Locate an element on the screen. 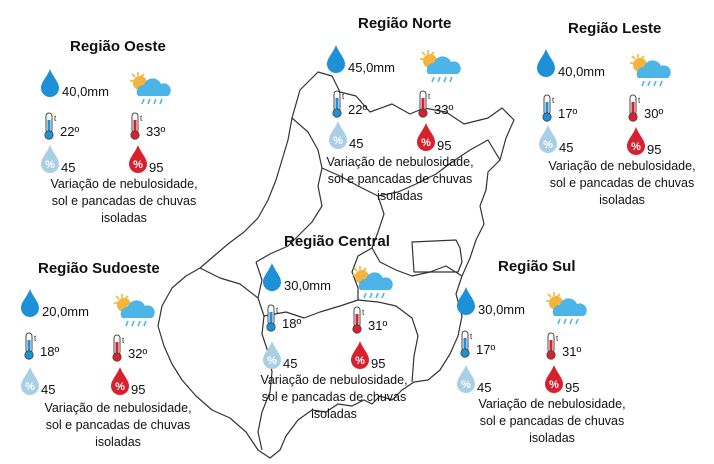 The width and height of the screenshot is (714, 464). region-title: Região Sul is located at coordinates (537, 266).